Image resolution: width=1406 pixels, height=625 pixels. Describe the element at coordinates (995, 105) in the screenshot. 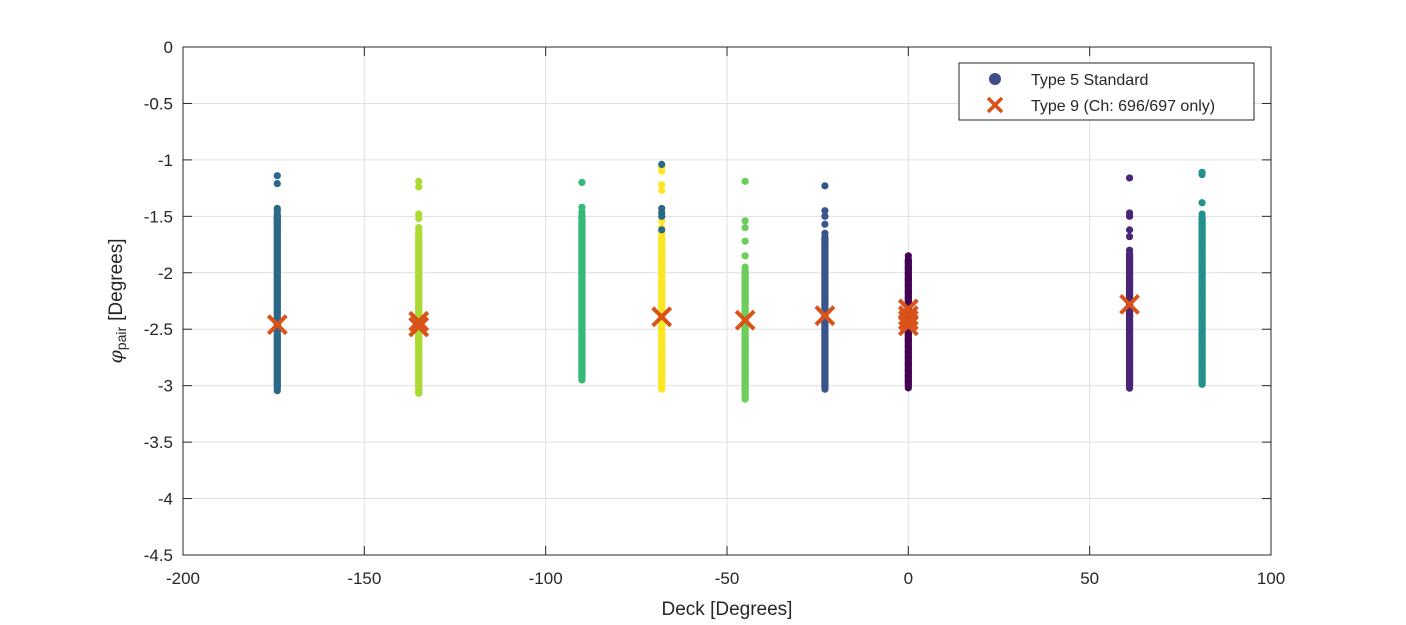

I see `legend-marker-x` at that location.